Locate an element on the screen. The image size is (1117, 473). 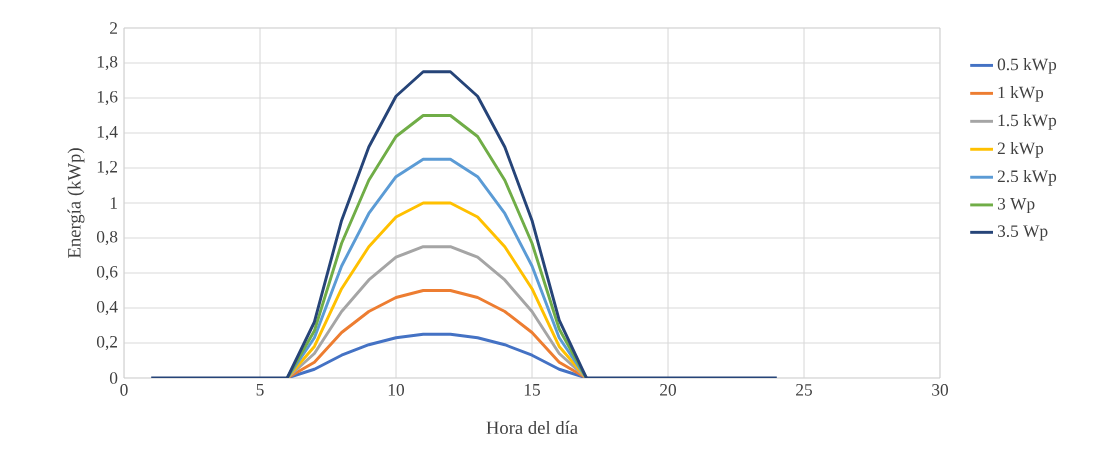
y-tick-label: 1 is located at coordinates (113, 203).